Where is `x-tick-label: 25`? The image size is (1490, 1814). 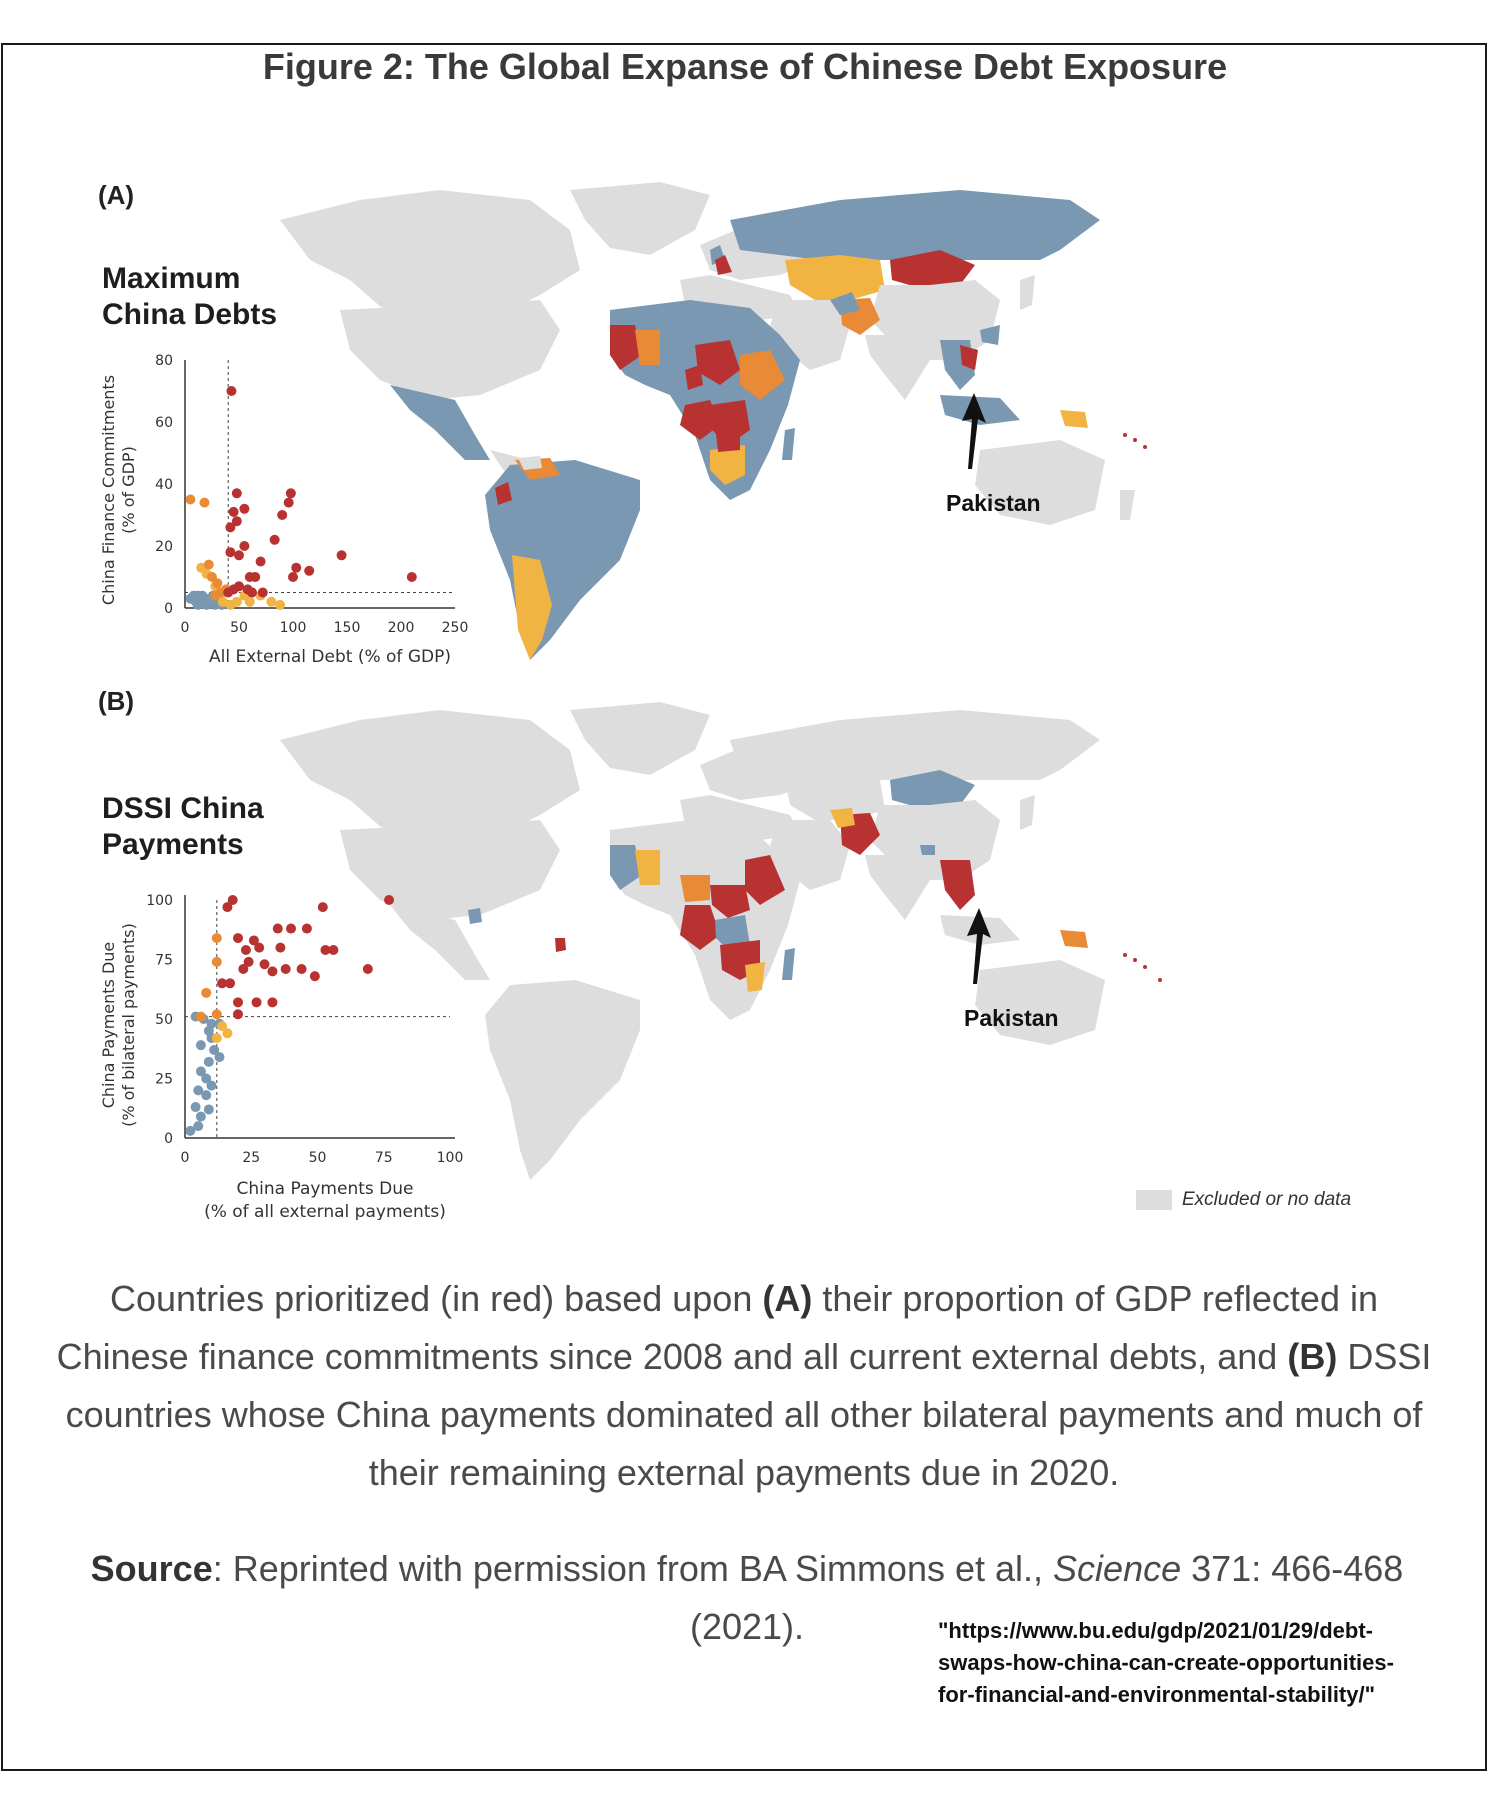 x-tick-label: 25 is located at coordinates (251, 1158).